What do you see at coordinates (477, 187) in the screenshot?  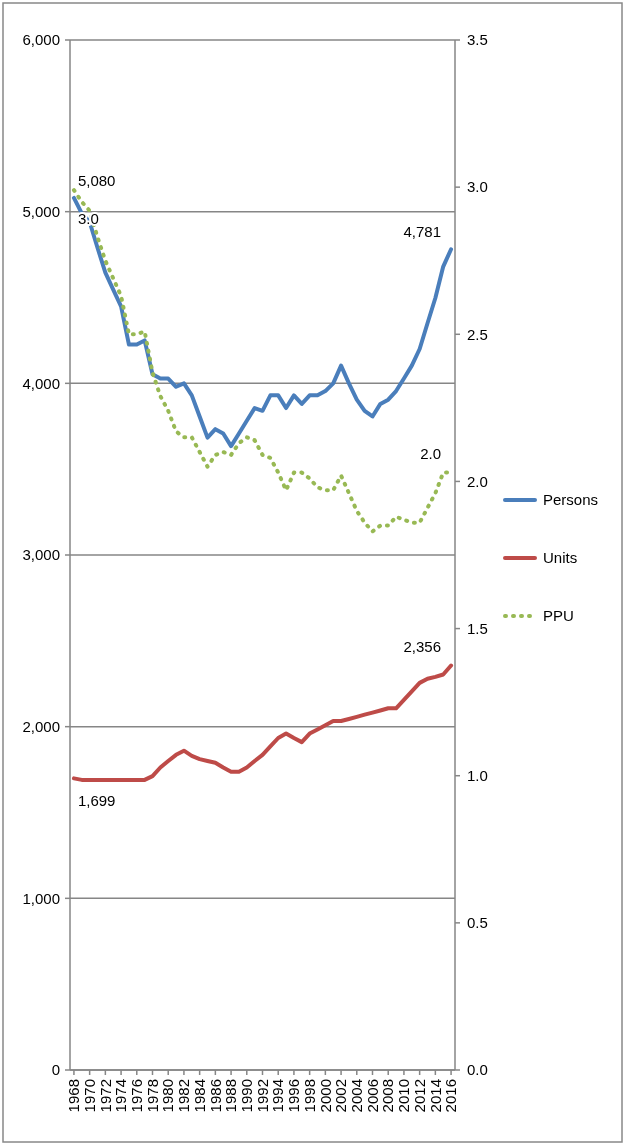 I see `y2-tick-label: 3.0` at bounding box center [477, 187].